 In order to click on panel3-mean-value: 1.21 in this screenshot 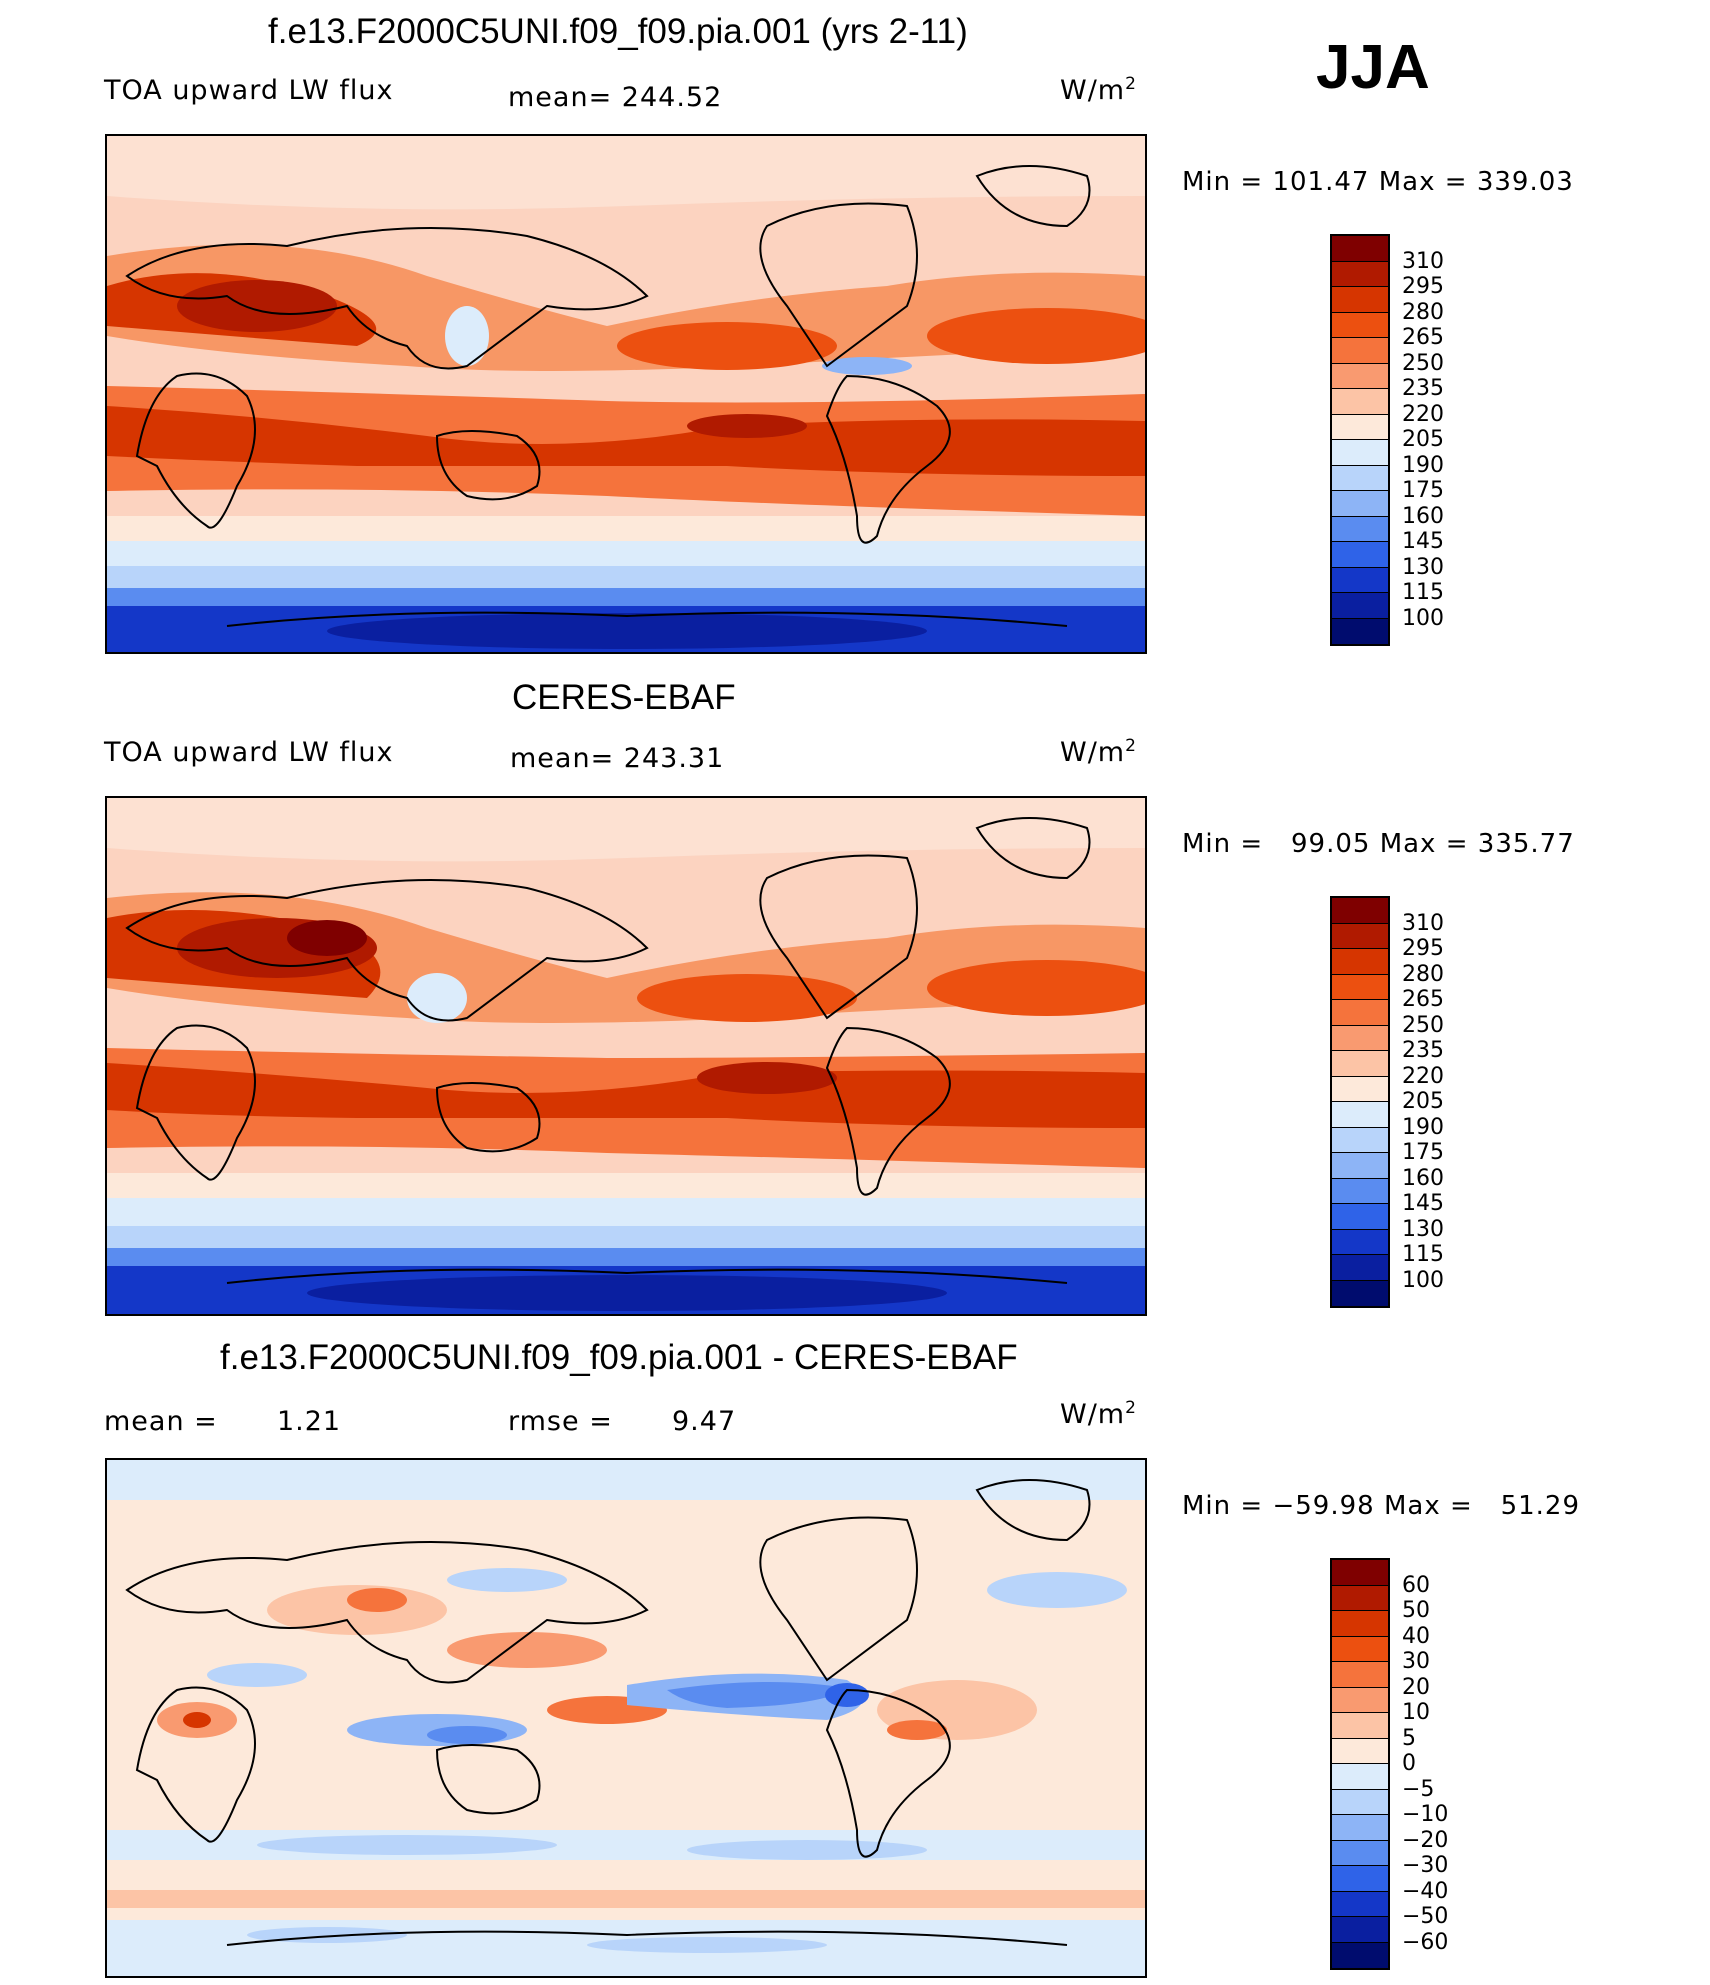, I will do `click(309, 1421)`.